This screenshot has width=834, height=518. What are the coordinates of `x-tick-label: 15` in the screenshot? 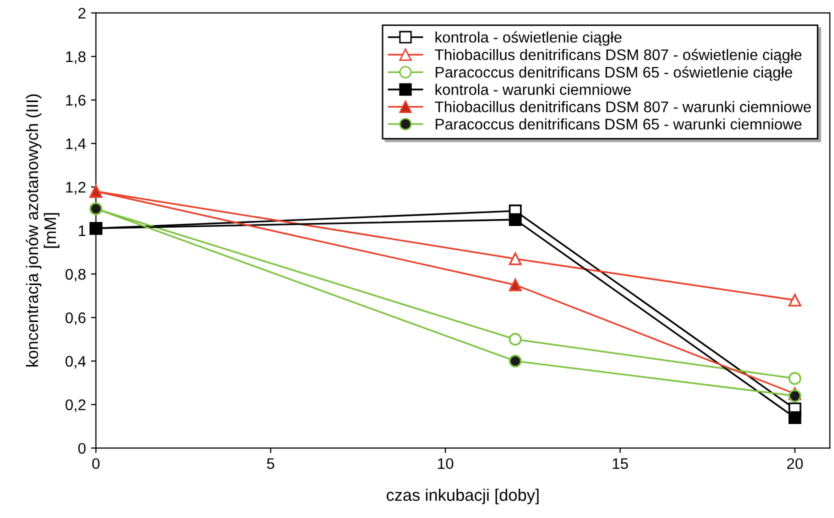 It's located at (620, 464).